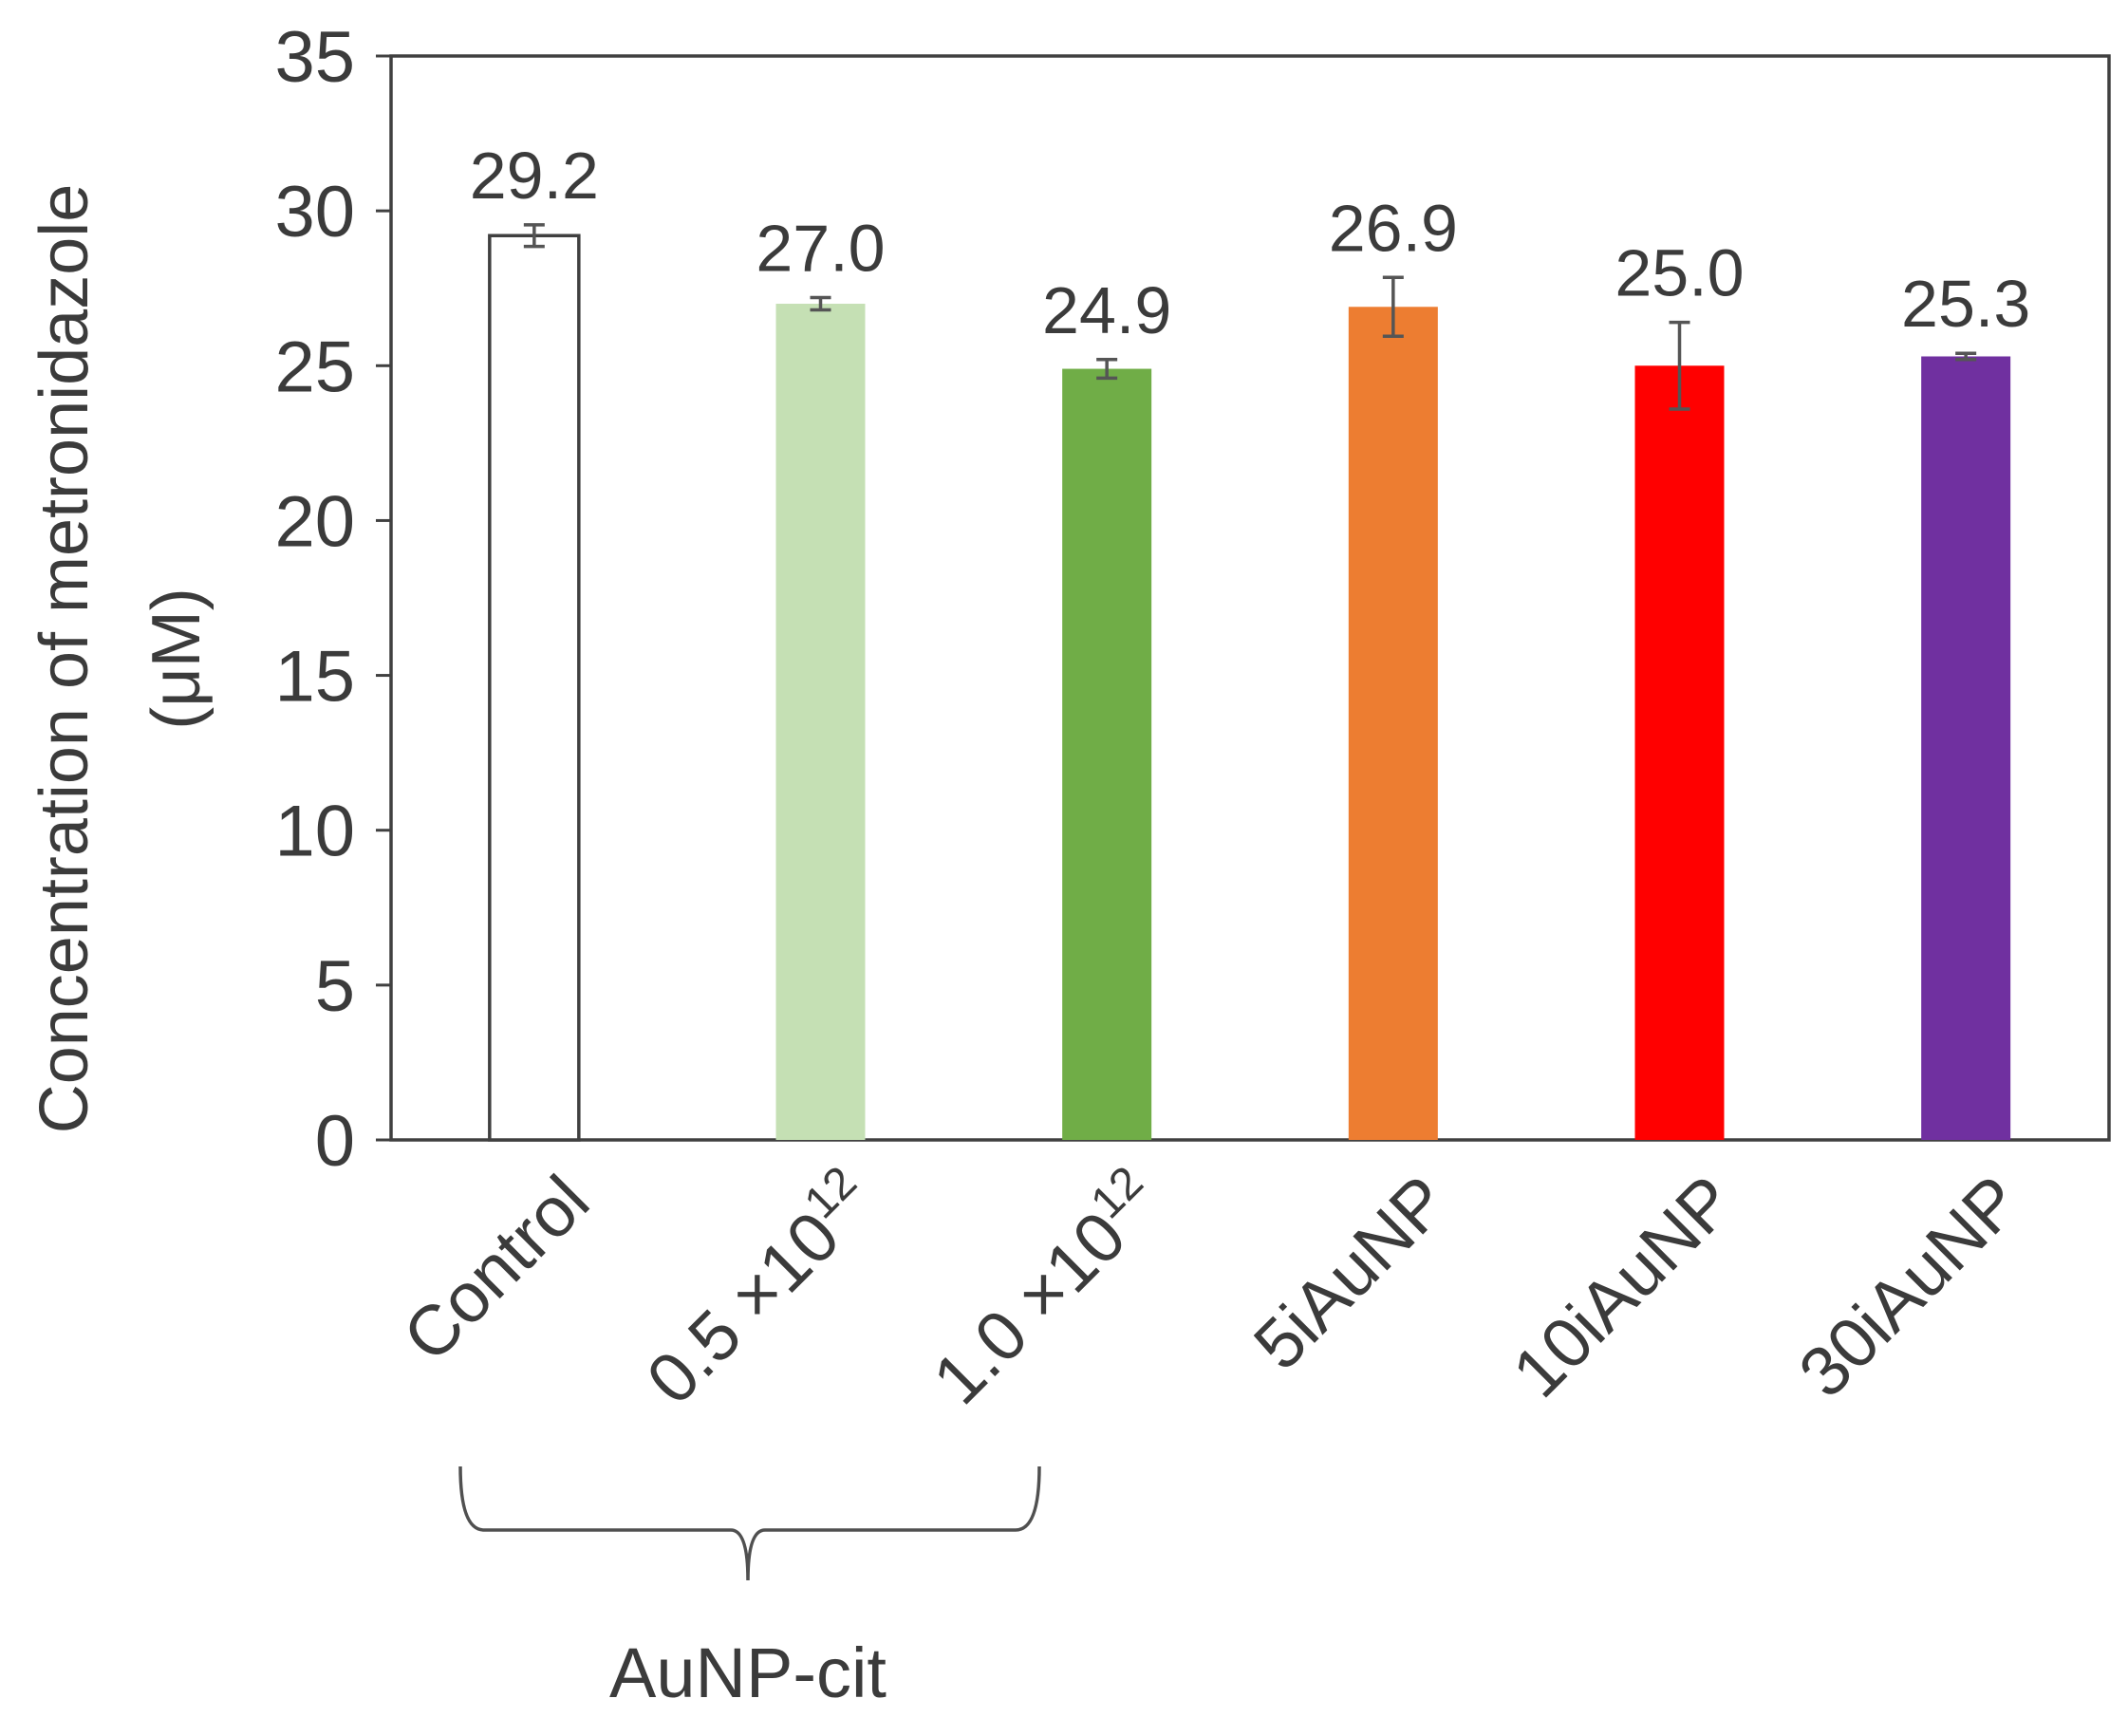 The height and width of the screenshot is (1736, 2128). What do you see at coordinates (1393, 723) in the screenshot?
I see `bar-5iaunp` at bounding box center [1393, 723].